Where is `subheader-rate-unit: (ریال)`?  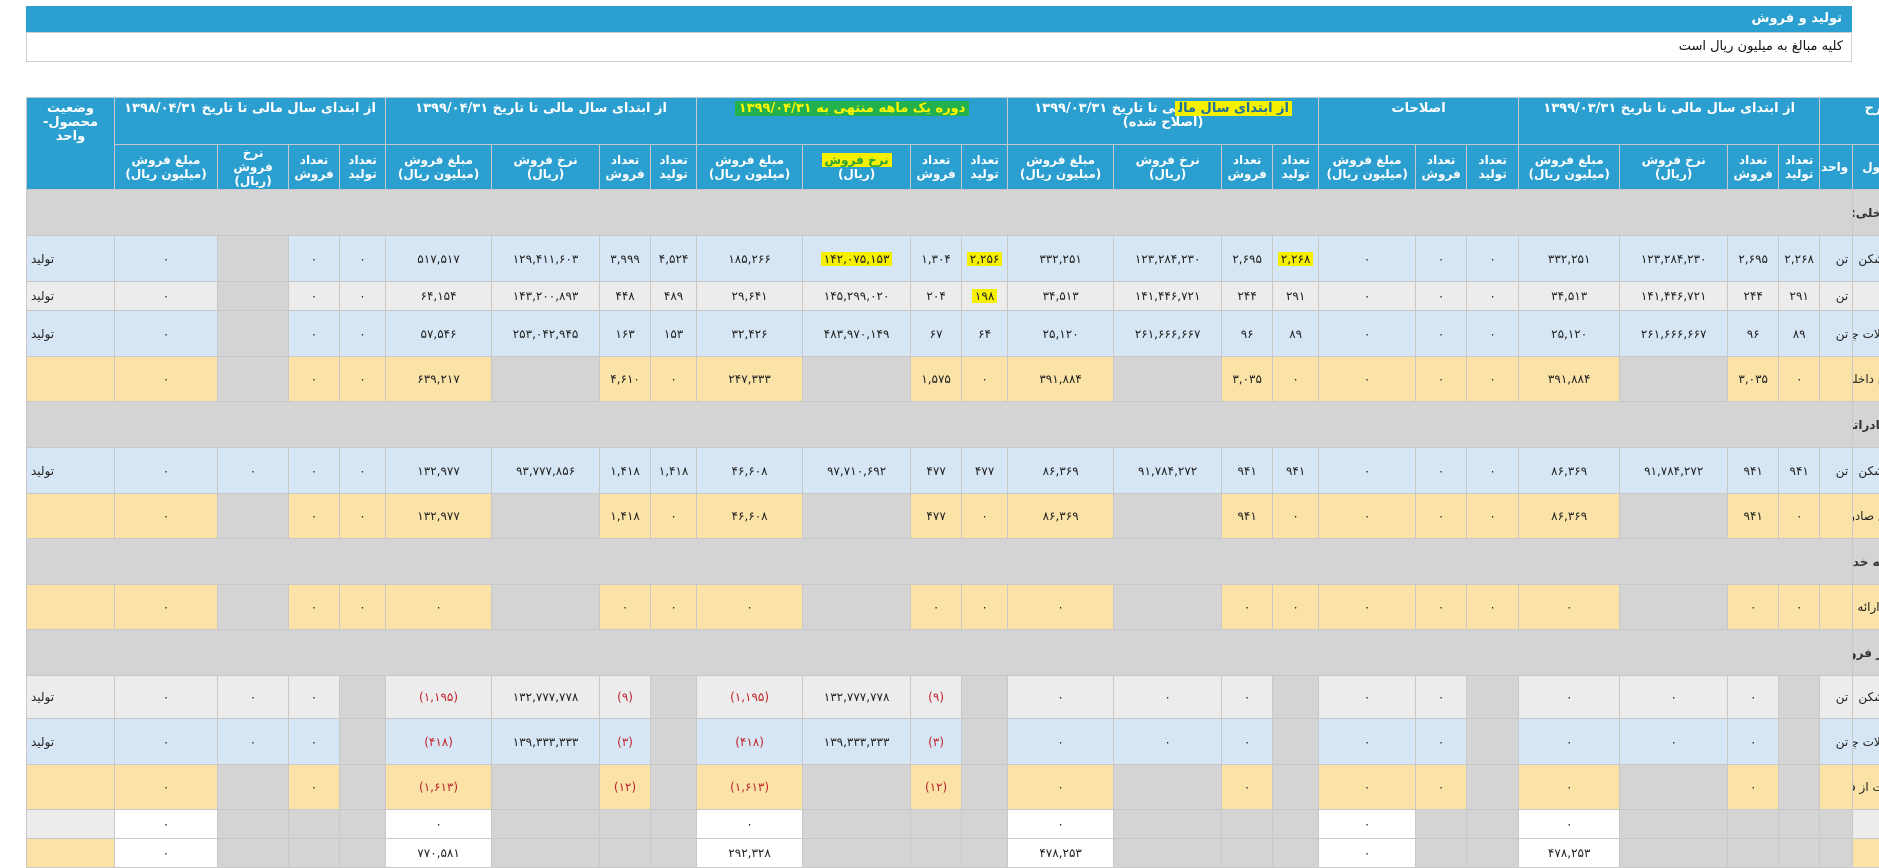 subheader-rate-unit: (ریال) is located at coordinates (856, 174).